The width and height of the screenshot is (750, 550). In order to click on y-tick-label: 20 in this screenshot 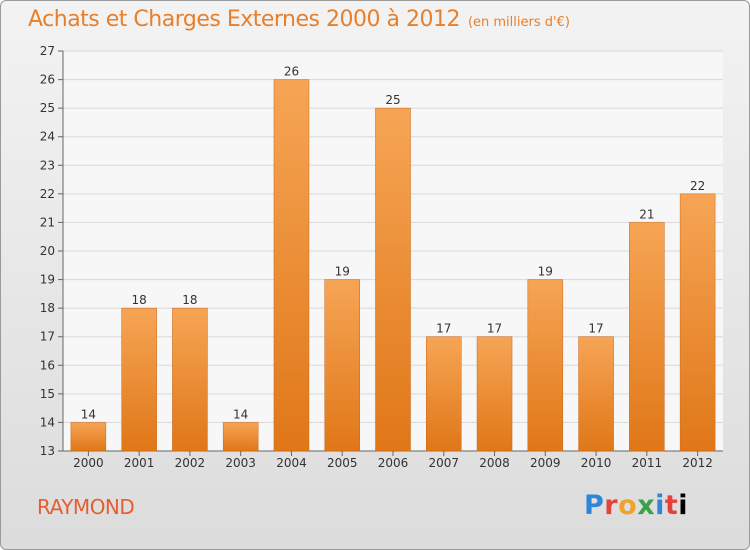, I will do `click(47, 251)`.